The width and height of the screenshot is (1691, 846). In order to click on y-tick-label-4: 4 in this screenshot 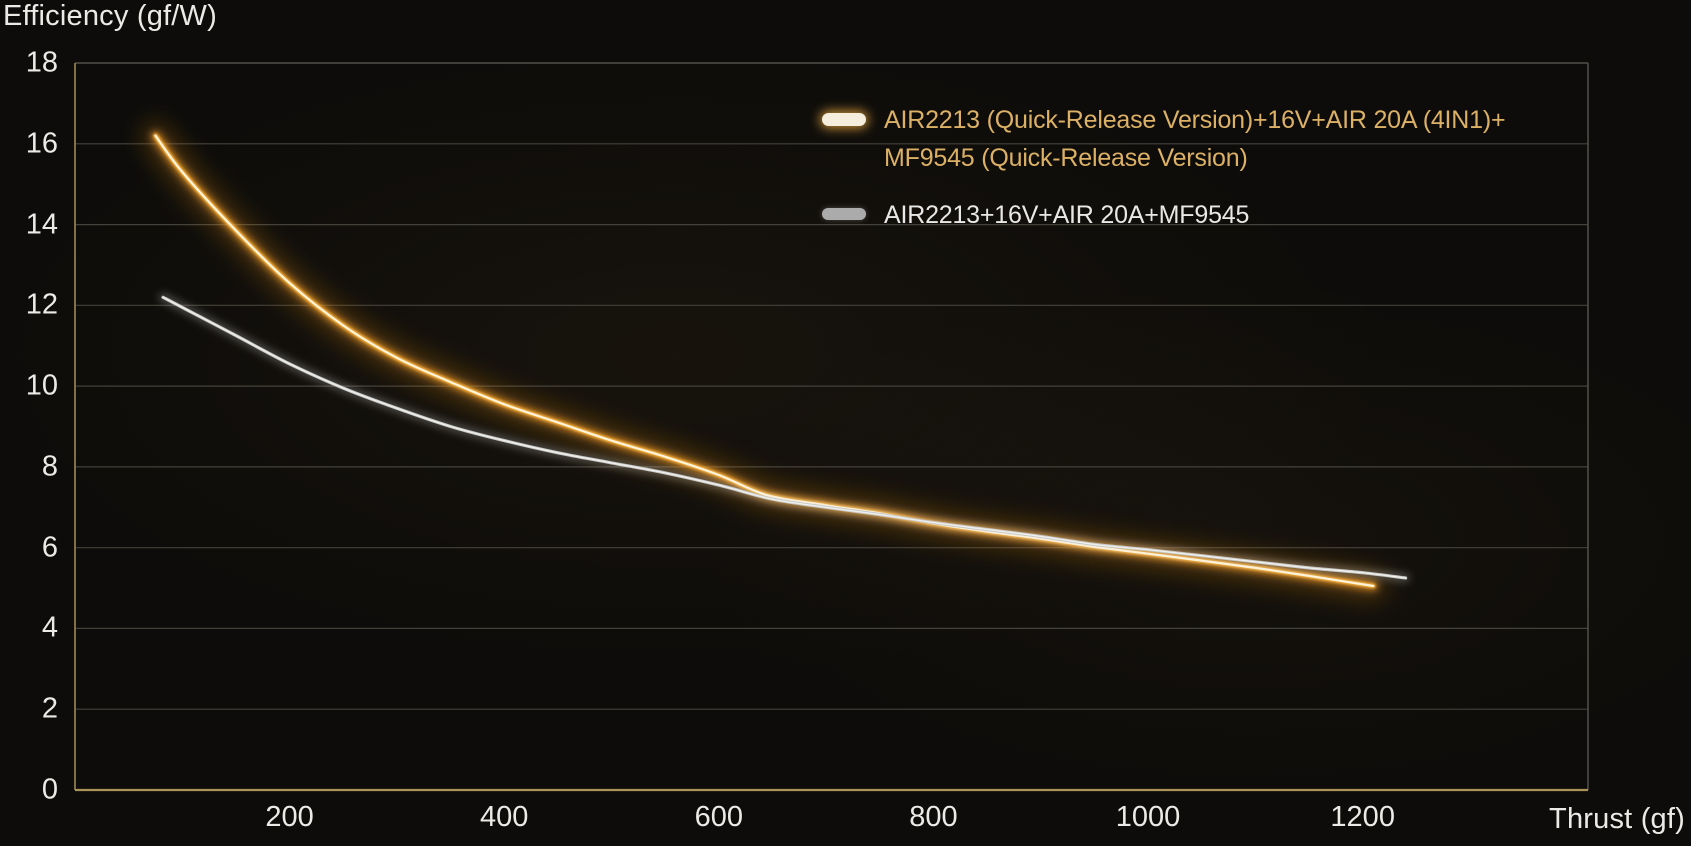, I will do `click(49, 627)`.